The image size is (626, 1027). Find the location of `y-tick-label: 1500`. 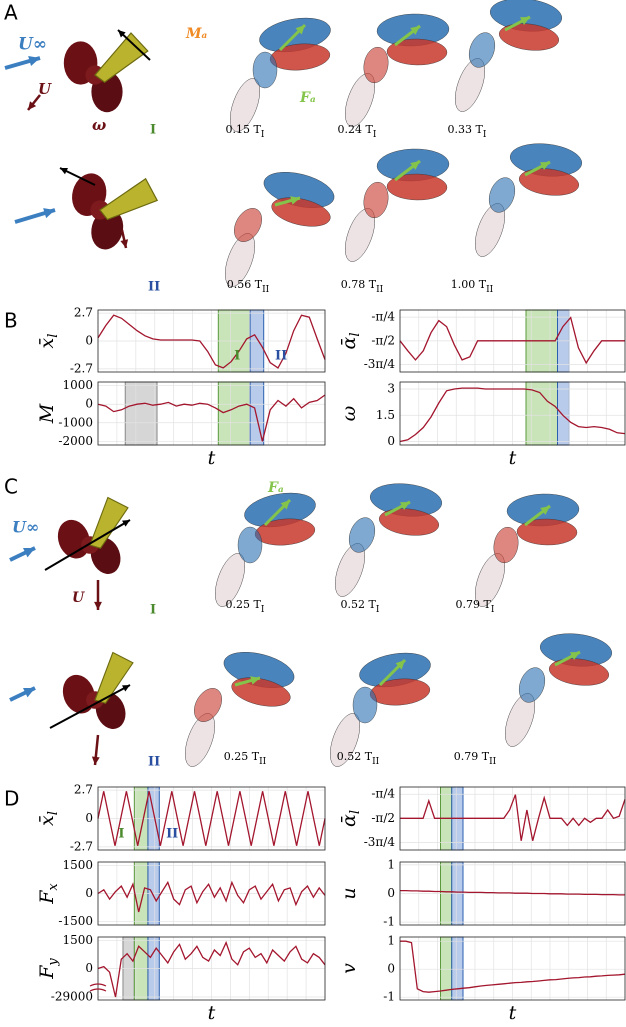

y-tick-label: 1500 is located at coordinates (77, 940).